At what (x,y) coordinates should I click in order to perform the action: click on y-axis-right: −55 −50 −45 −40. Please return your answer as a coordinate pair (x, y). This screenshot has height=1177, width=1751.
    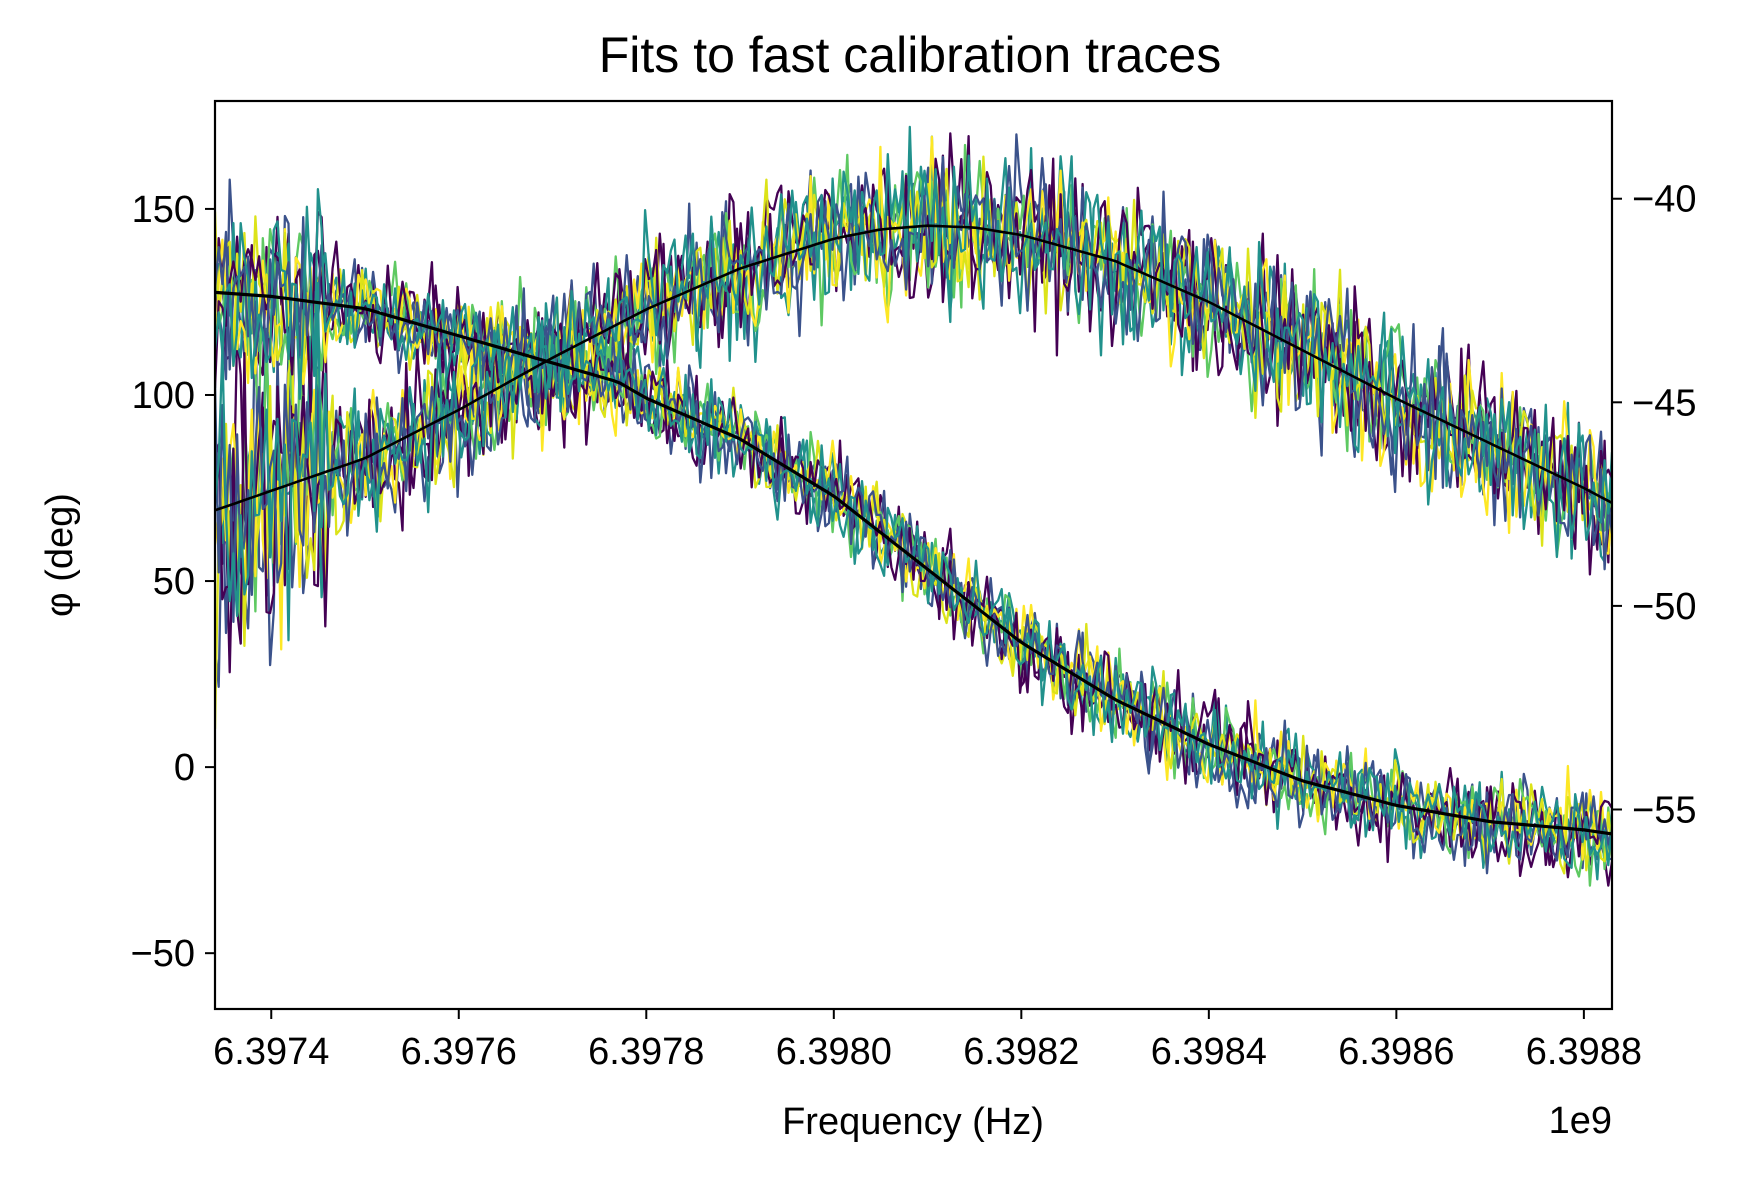
    Looking at the image, I should click on (1654, 505).